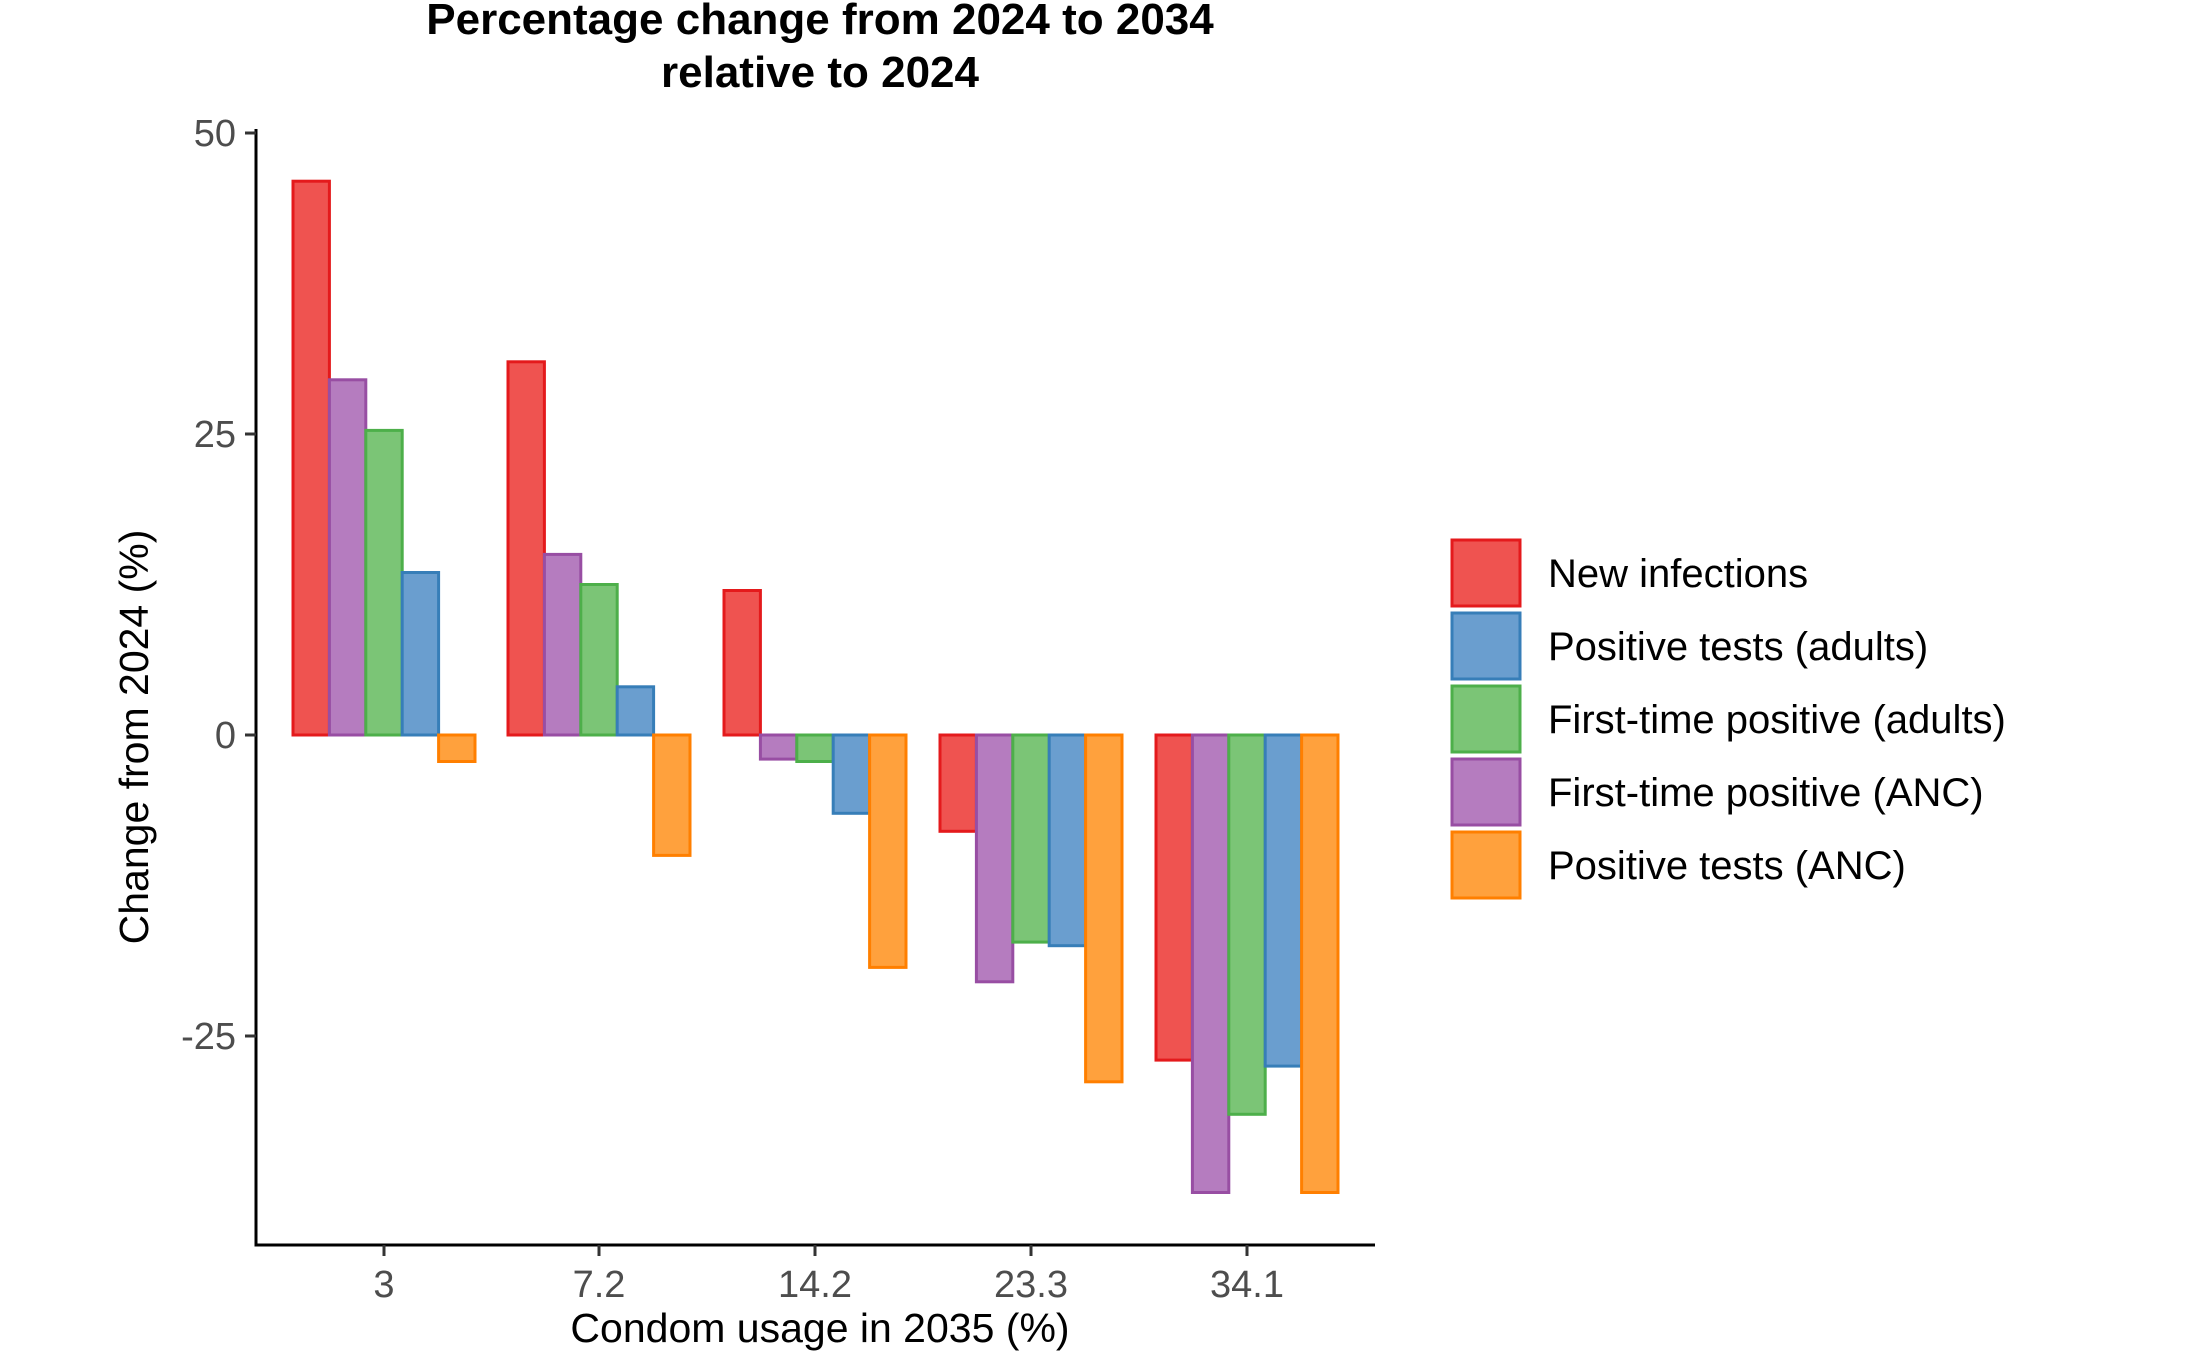 The width and height of the screenshot is (2187, 1356). Describe the element at coordinates (215, 435) in the screenshot. I see `y-tick-label: 25` at that location.